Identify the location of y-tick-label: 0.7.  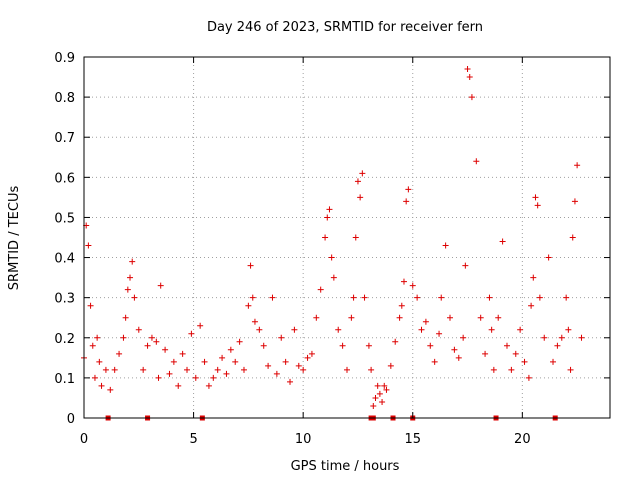
(64, 138).